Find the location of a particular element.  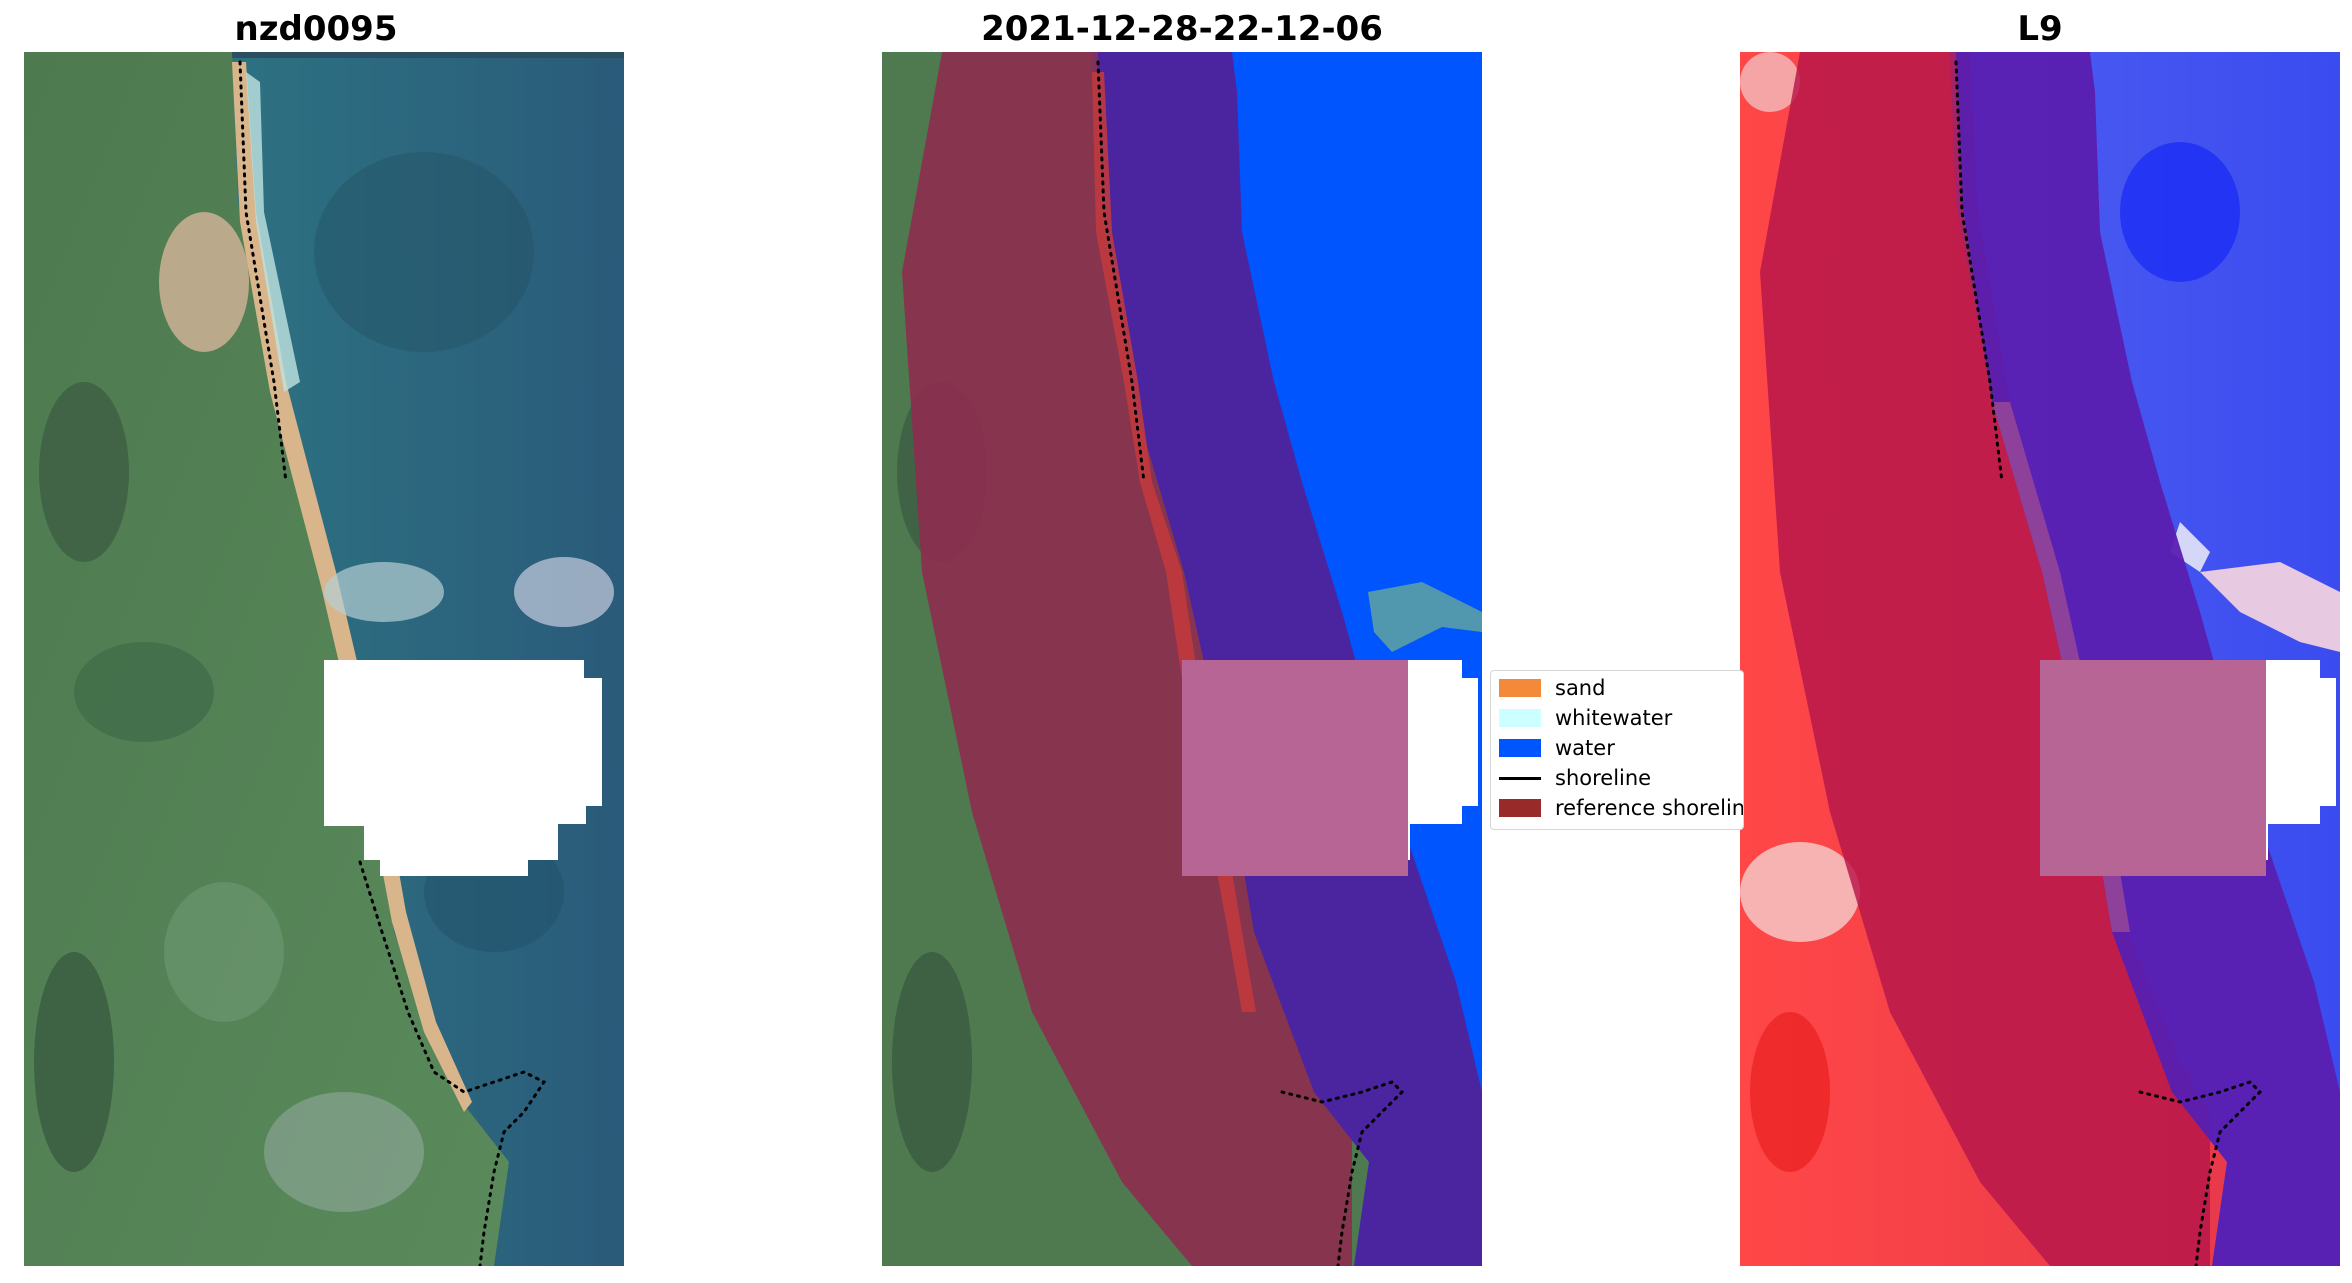

legend-swatch-sand is located at coordinates (1520, 688).